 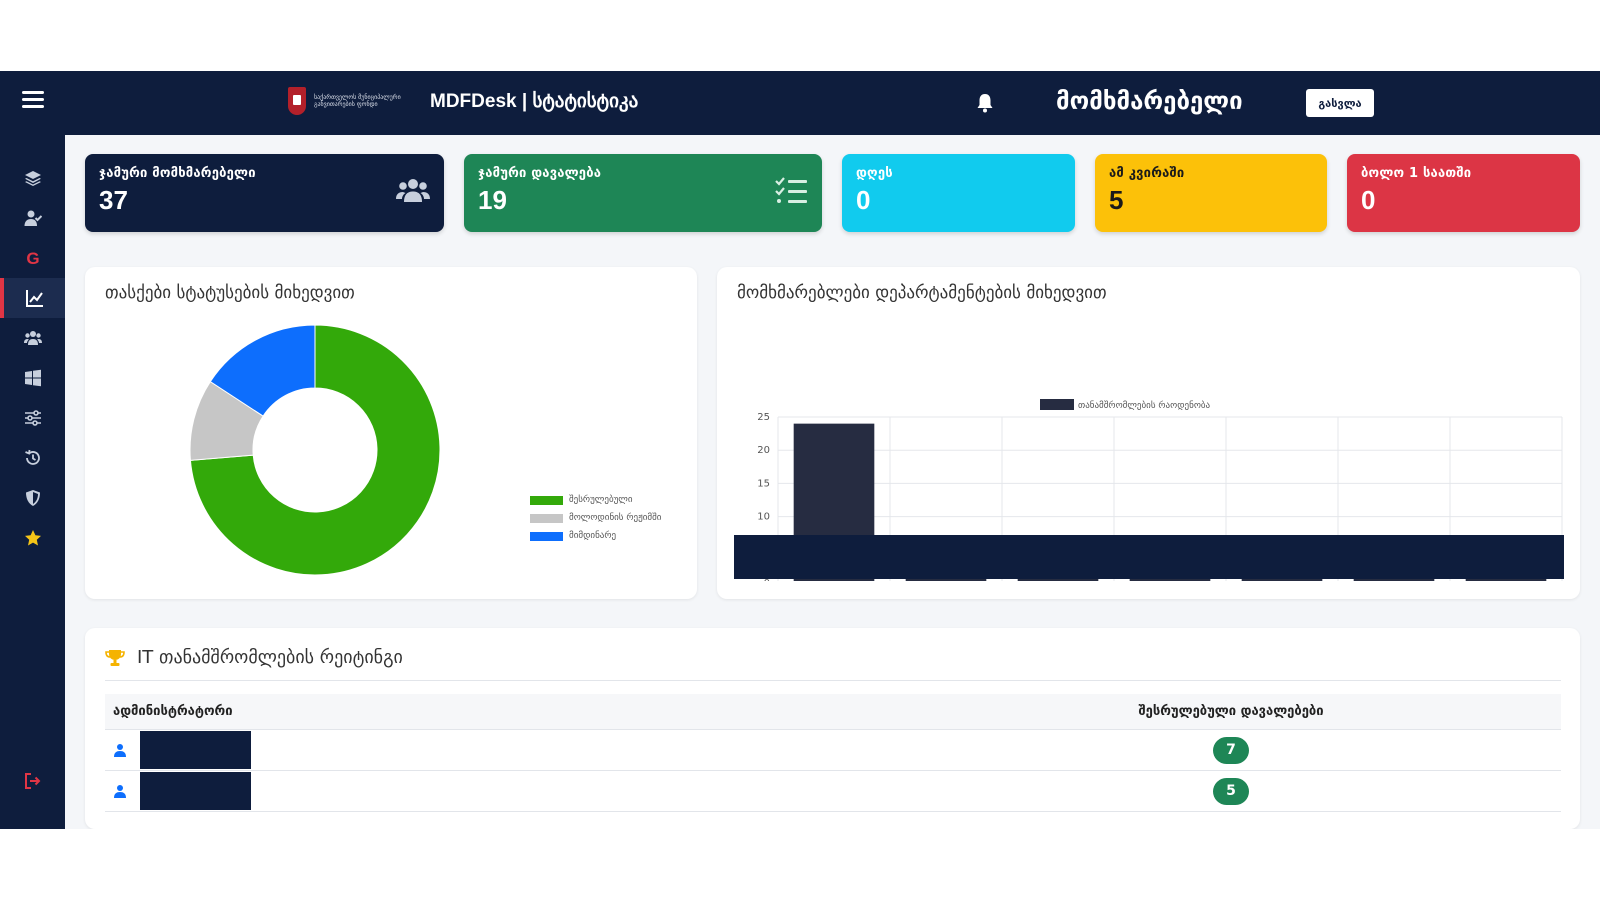 What do you see at coordinates (615, 518) in the screenshot?
I see `legend-label: მოლოდინის რეჟიმში` at bounding box center [615, 518].